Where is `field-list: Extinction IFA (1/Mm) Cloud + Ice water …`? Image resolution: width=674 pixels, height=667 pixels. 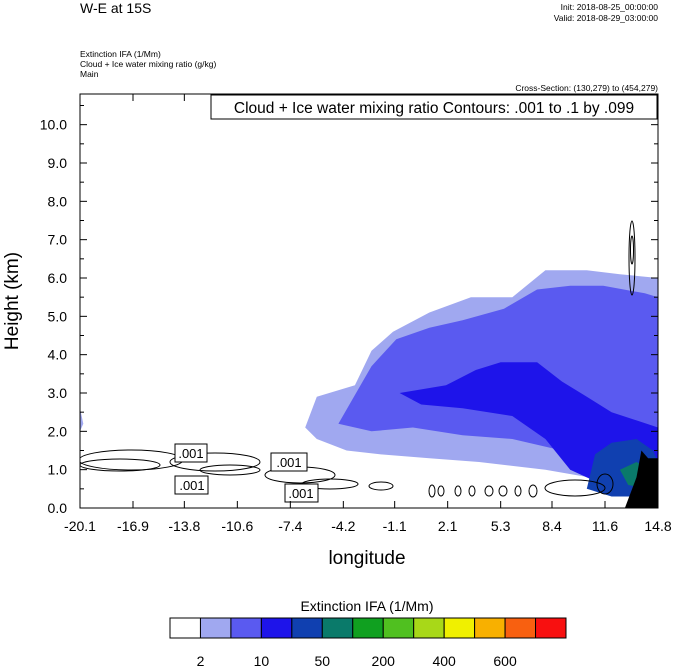
field-list: Extinction IFA (1/Mm) Cloud + Ice water … is located at coordinates (148, 64).